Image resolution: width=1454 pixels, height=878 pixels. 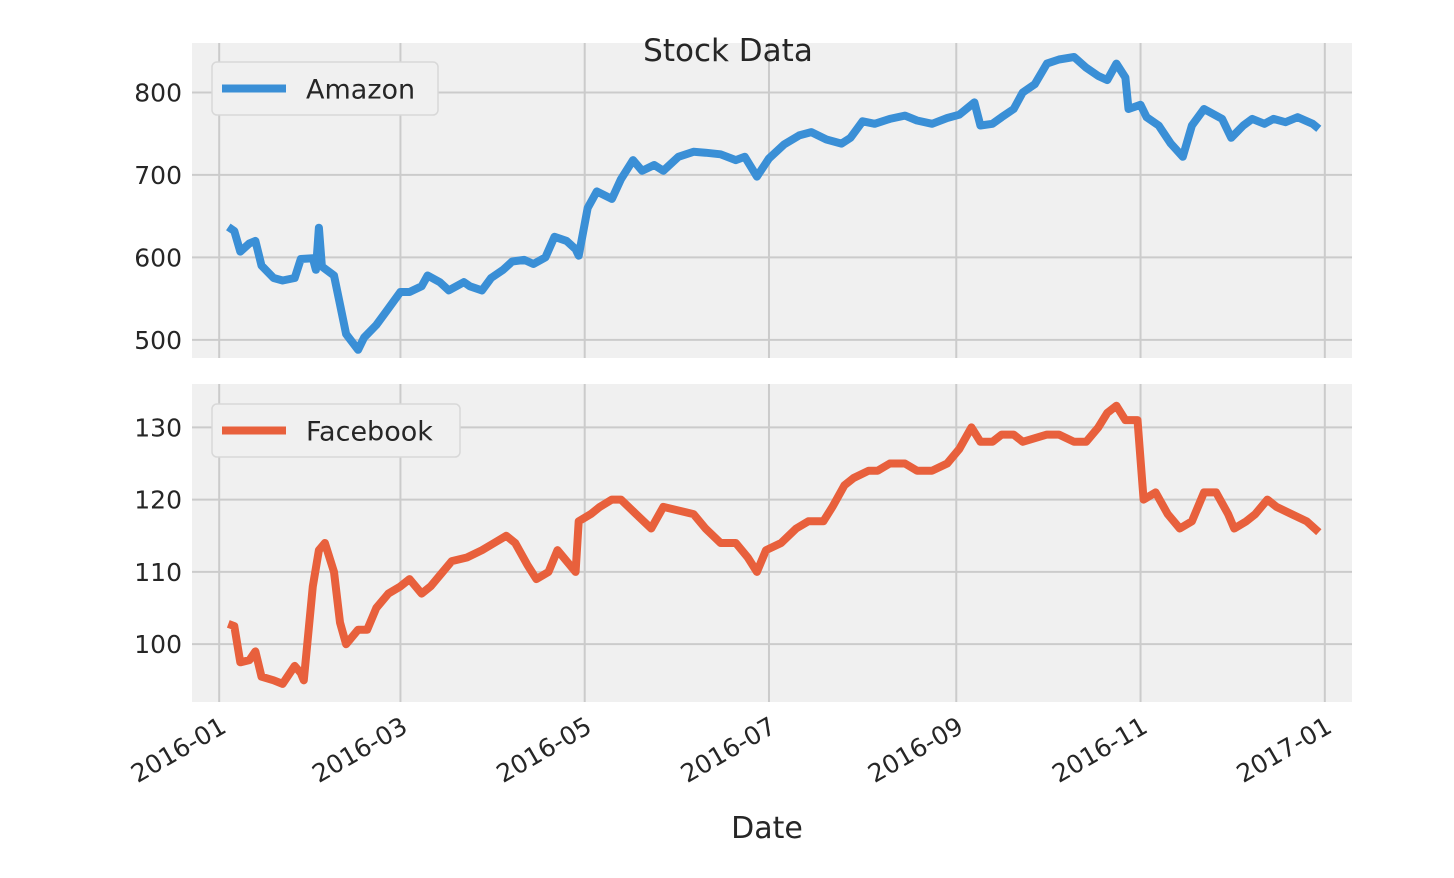 I want to click on y-tick-label: 130, so click(x=158, y=427).